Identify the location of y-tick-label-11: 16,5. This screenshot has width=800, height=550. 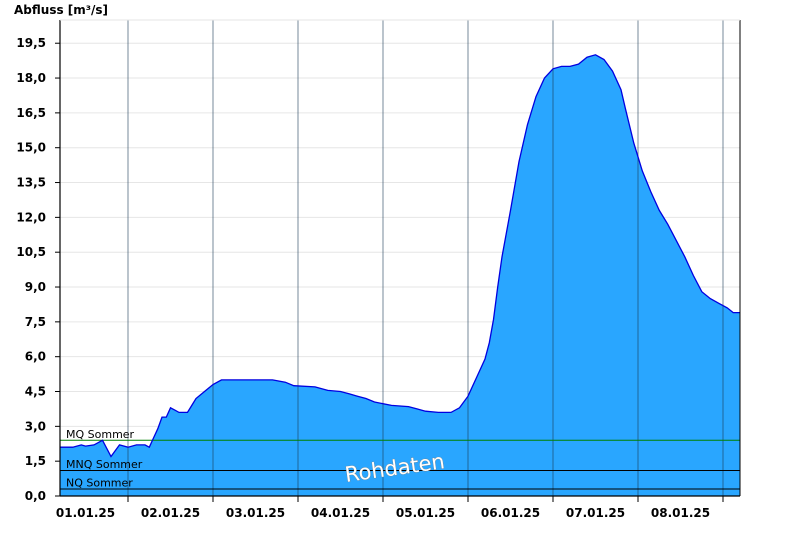
(31, 113).